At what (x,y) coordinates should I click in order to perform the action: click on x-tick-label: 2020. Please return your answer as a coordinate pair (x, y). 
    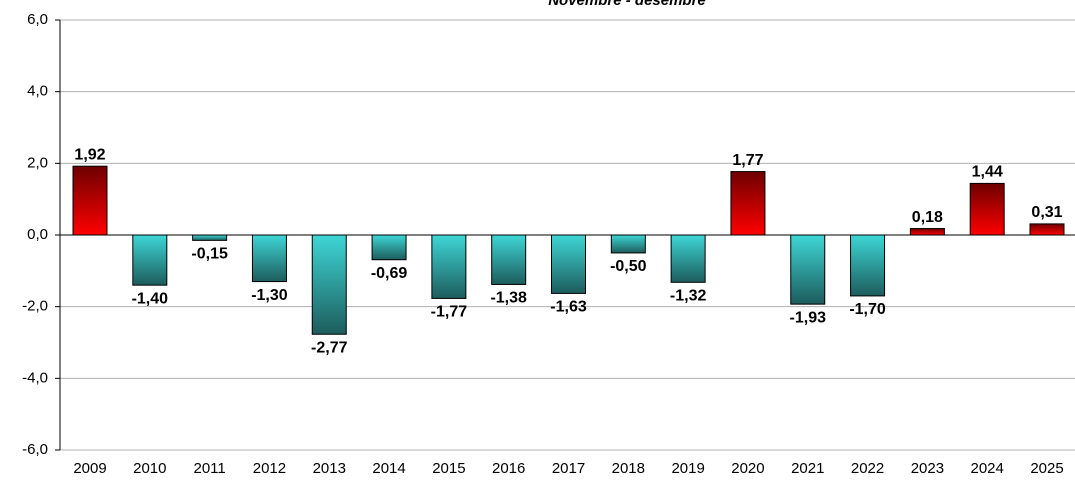
    Looking at the image, I should click on (747, 468).